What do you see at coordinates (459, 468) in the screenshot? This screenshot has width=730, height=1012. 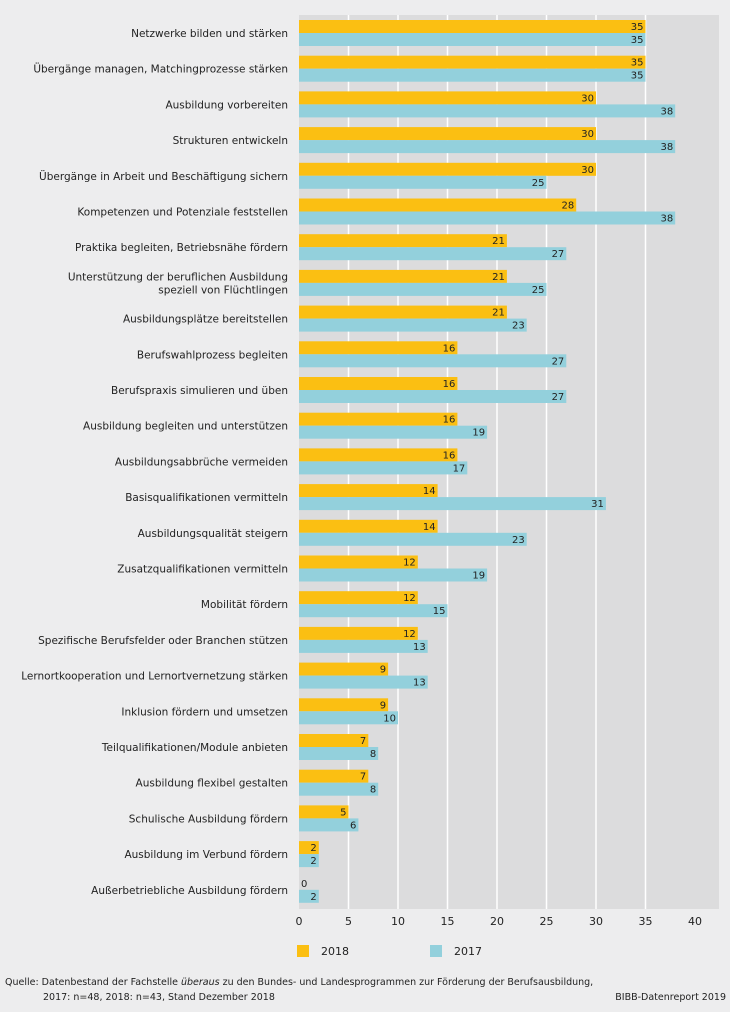 I see `value-label-2017: 17` at bounding box center [459, 468].